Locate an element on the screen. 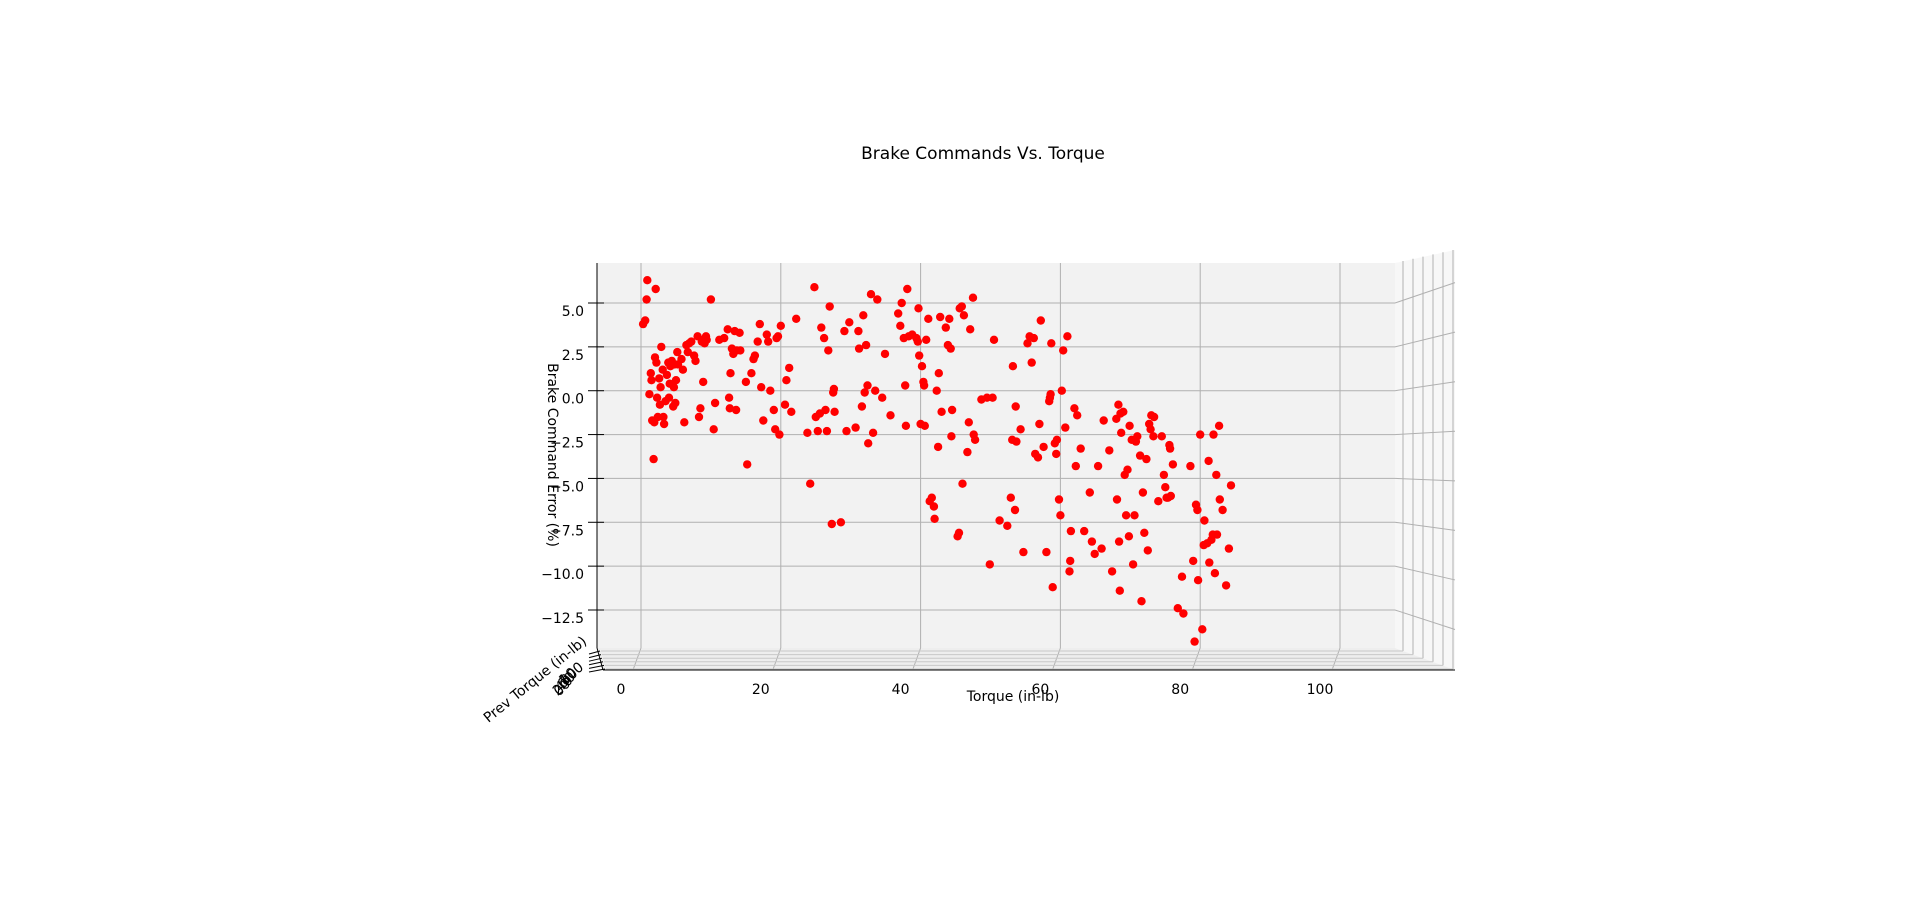  x-tick-label: 80 is located at coordinates (1180, 690).